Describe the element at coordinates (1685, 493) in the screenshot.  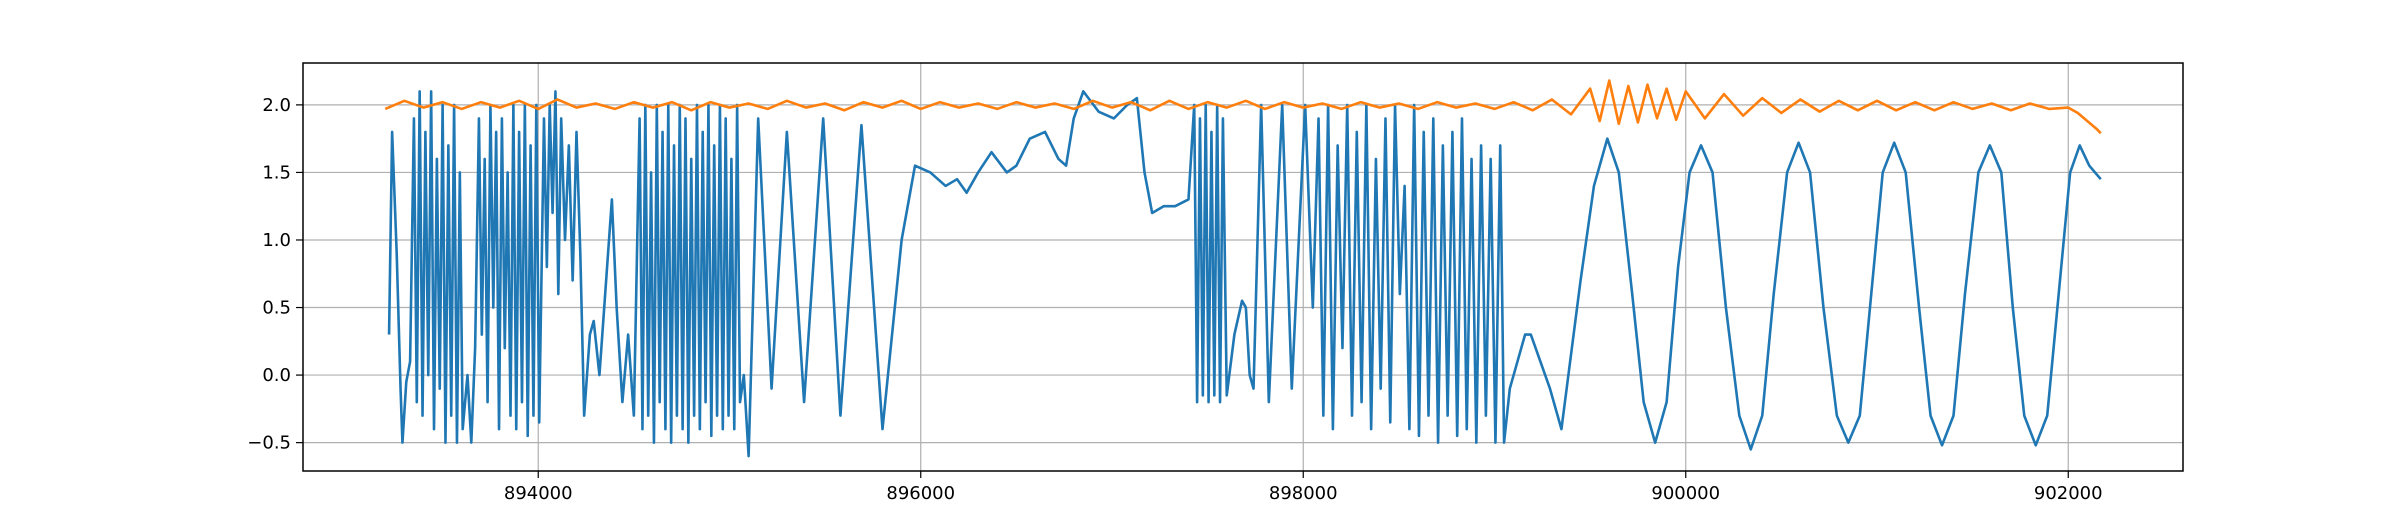
I see `x-tick-label: 900000` at that location.